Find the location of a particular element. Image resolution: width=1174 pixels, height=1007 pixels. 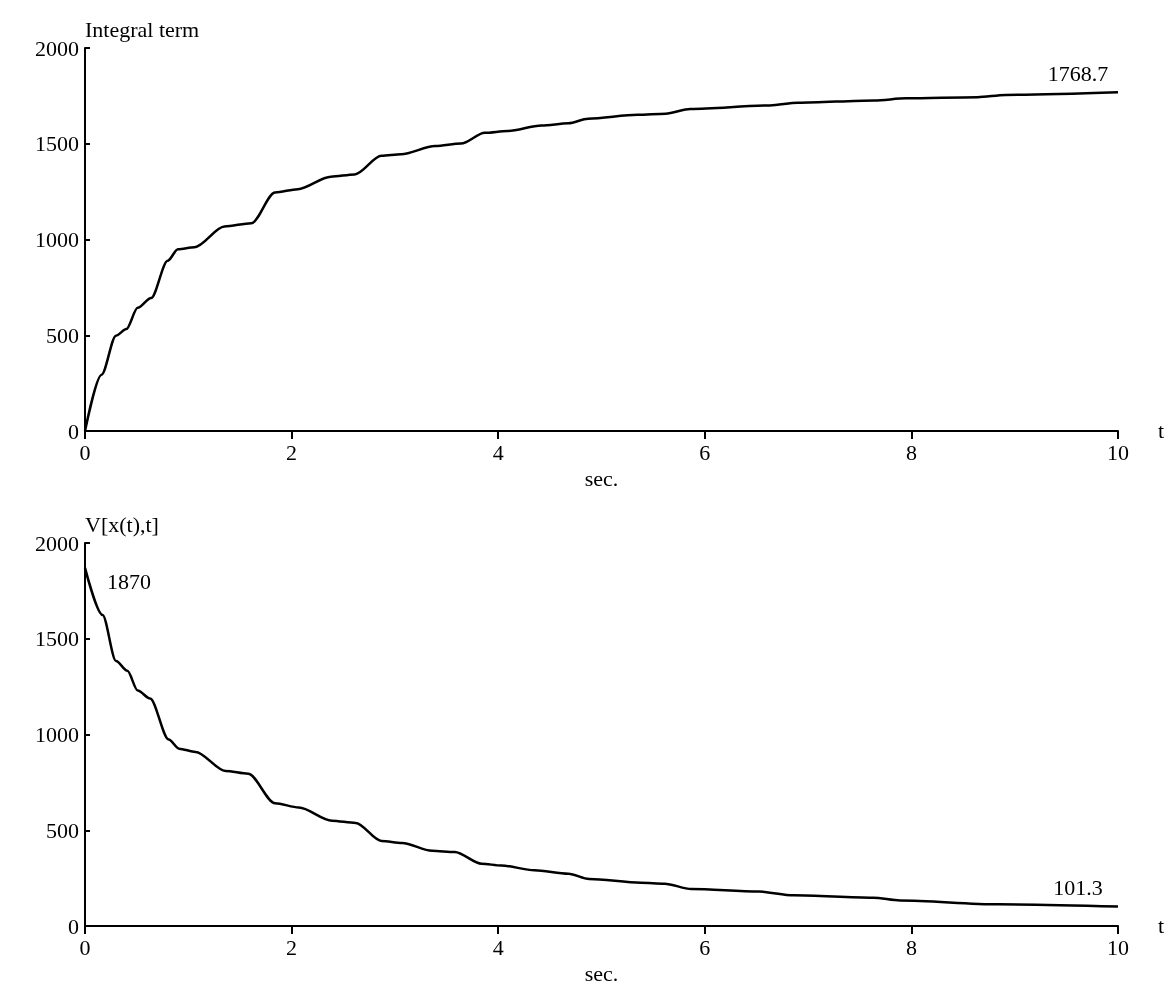

data-label: 1768.7 is located at coordinates (1078, 73).